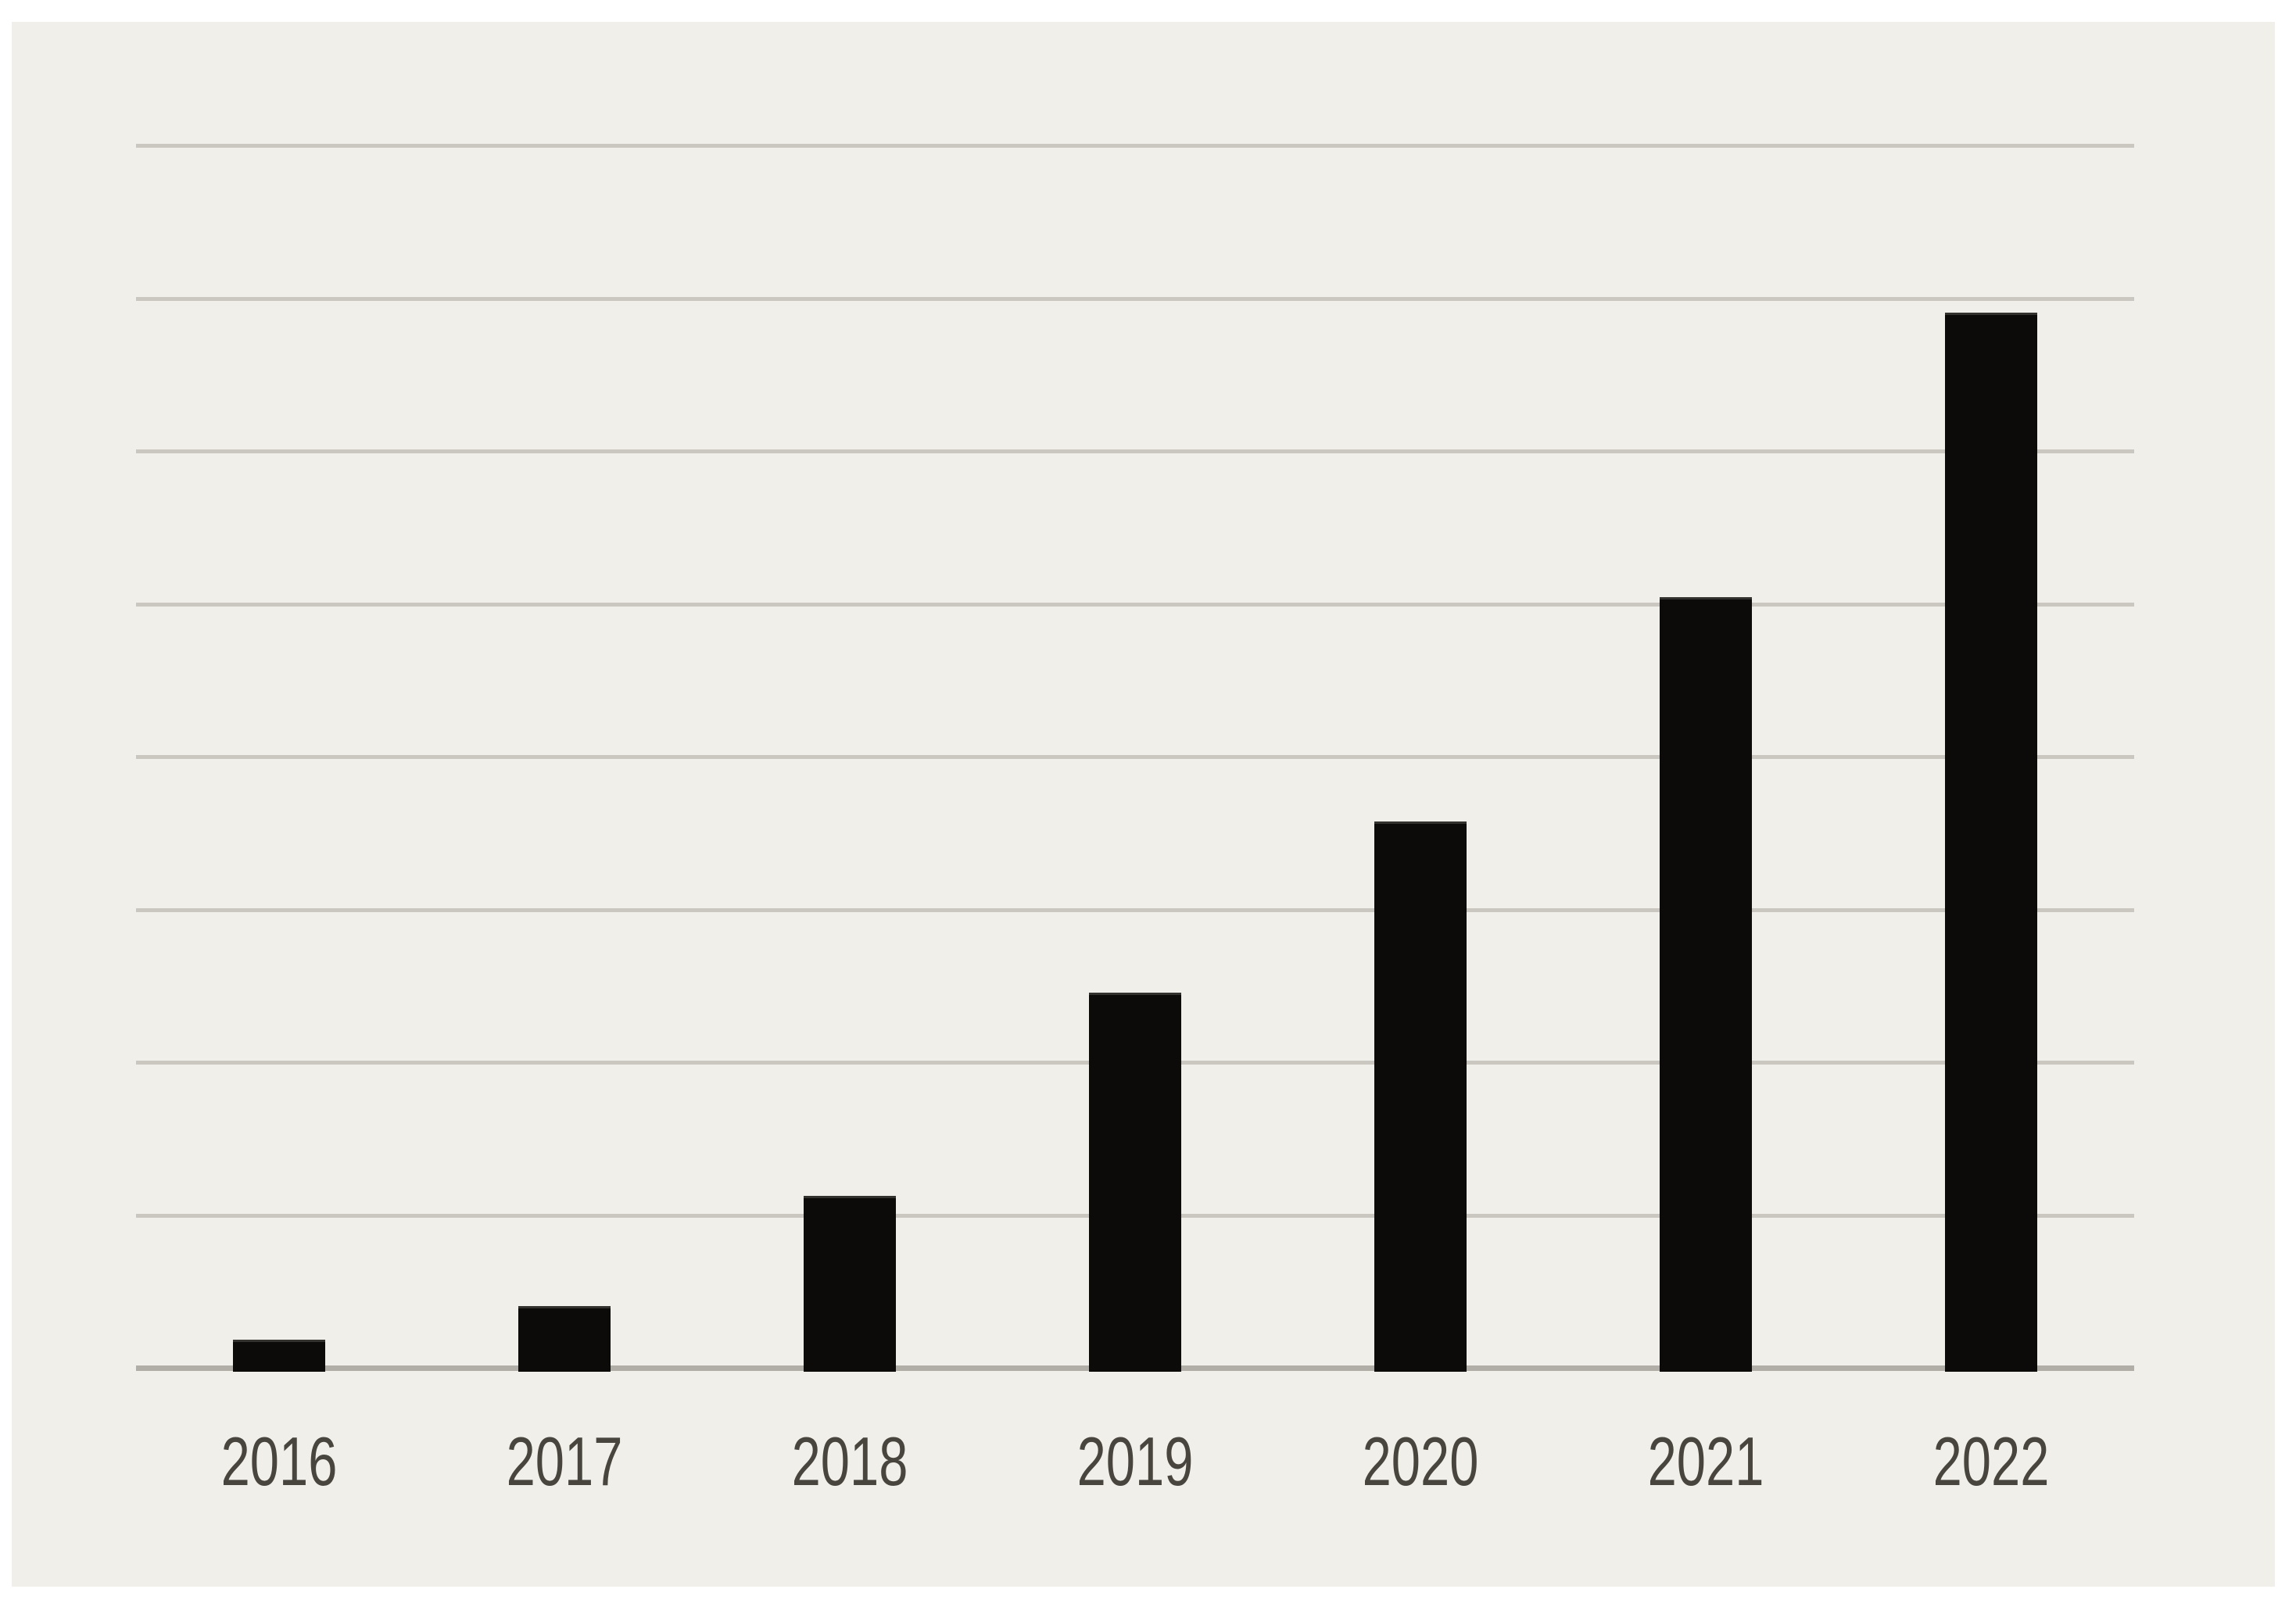 The width and height of the screenshot is (2296, 1607). Describe the element at coordinates (279, 1356) in the screenshot. I see `bar-2016` at that location.